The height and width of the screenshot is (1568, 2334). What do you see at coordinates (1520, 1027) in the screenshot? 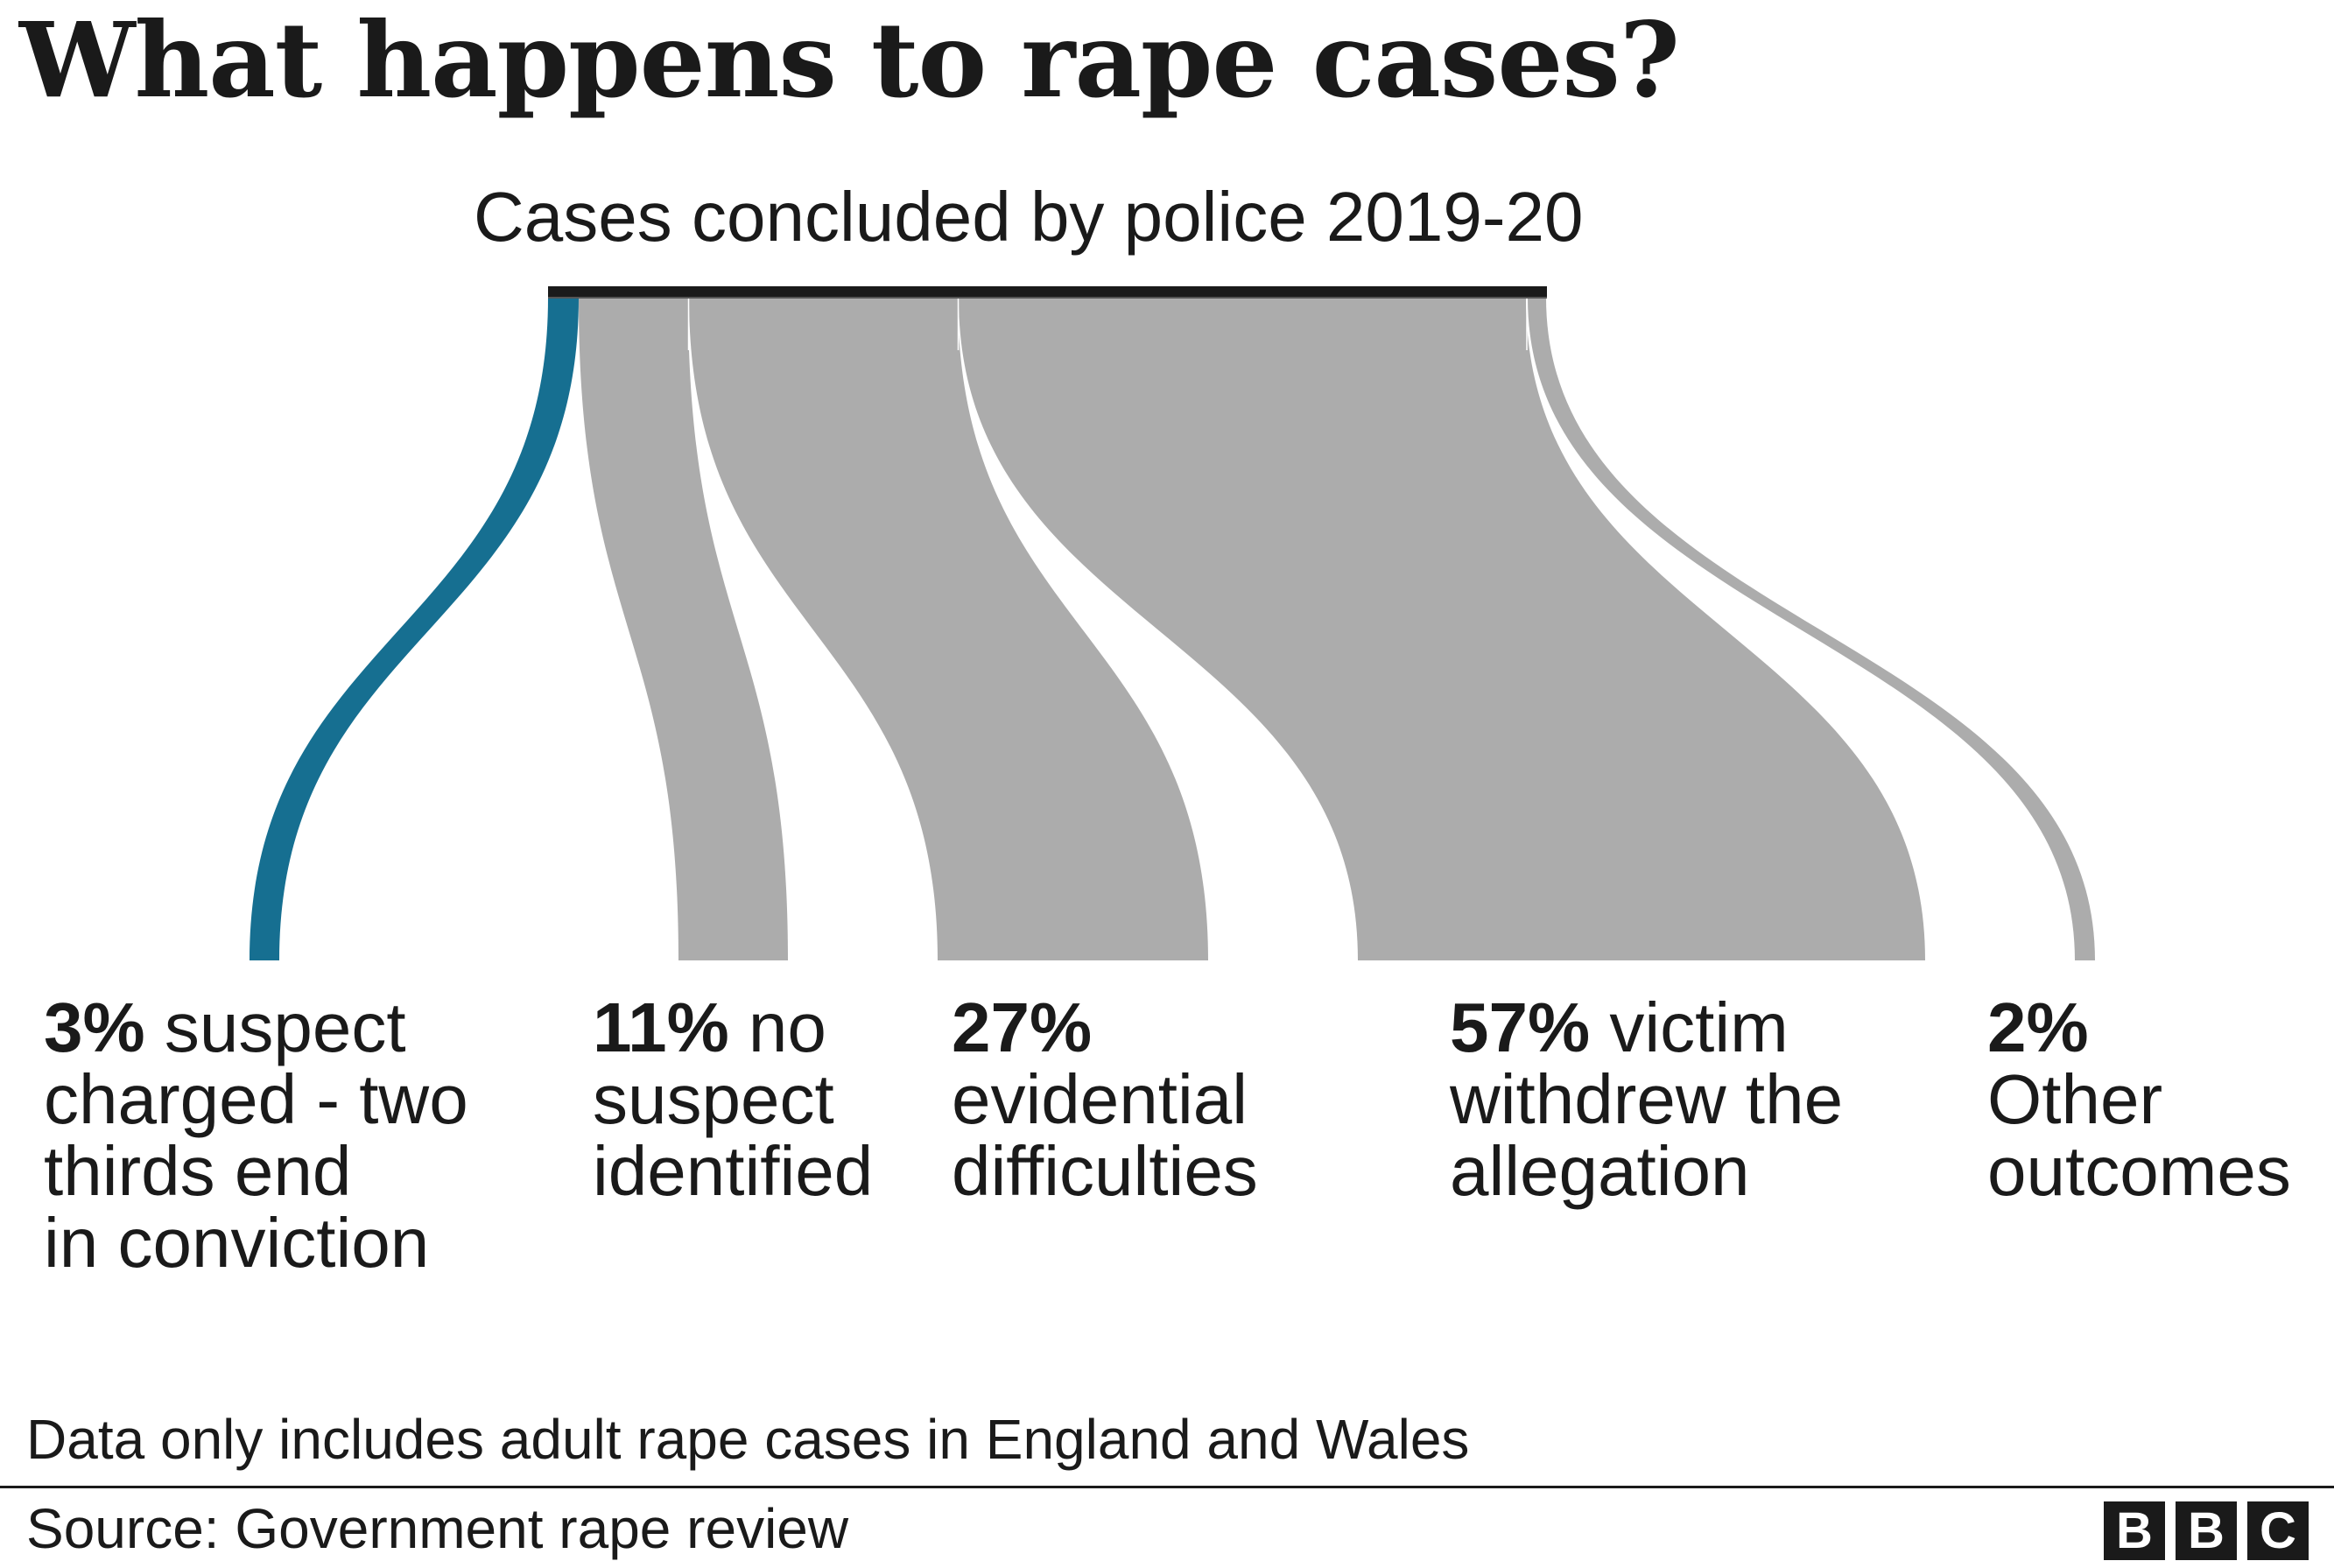
I see `pct-victim-withdrew: 57%` at bounding box center [1520, 1027].